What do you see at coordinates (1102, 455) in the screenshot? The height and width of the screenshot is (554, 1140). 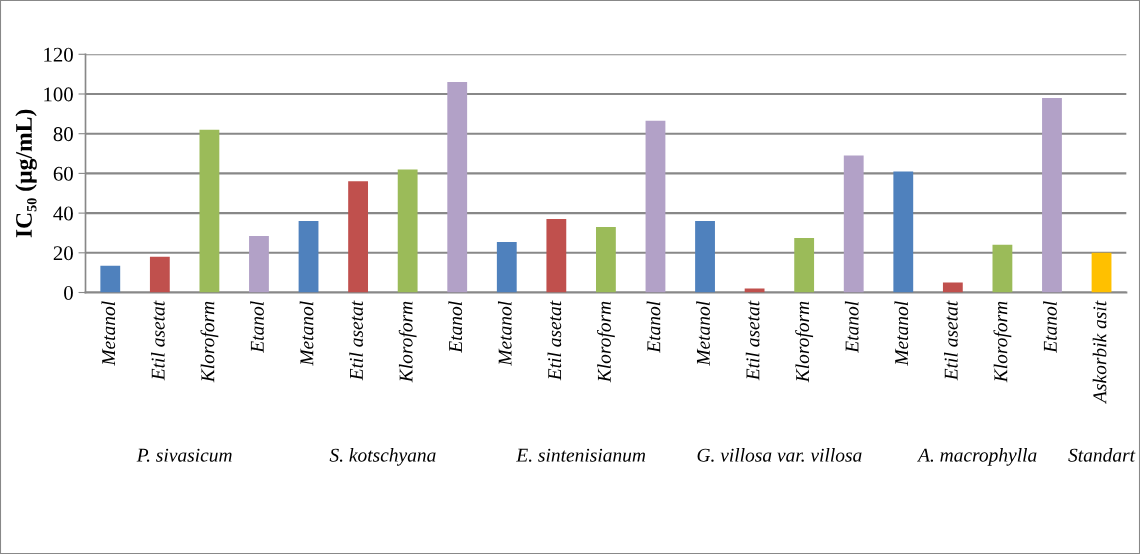 I see `text: Standart` at bounding box center [1102, 455].